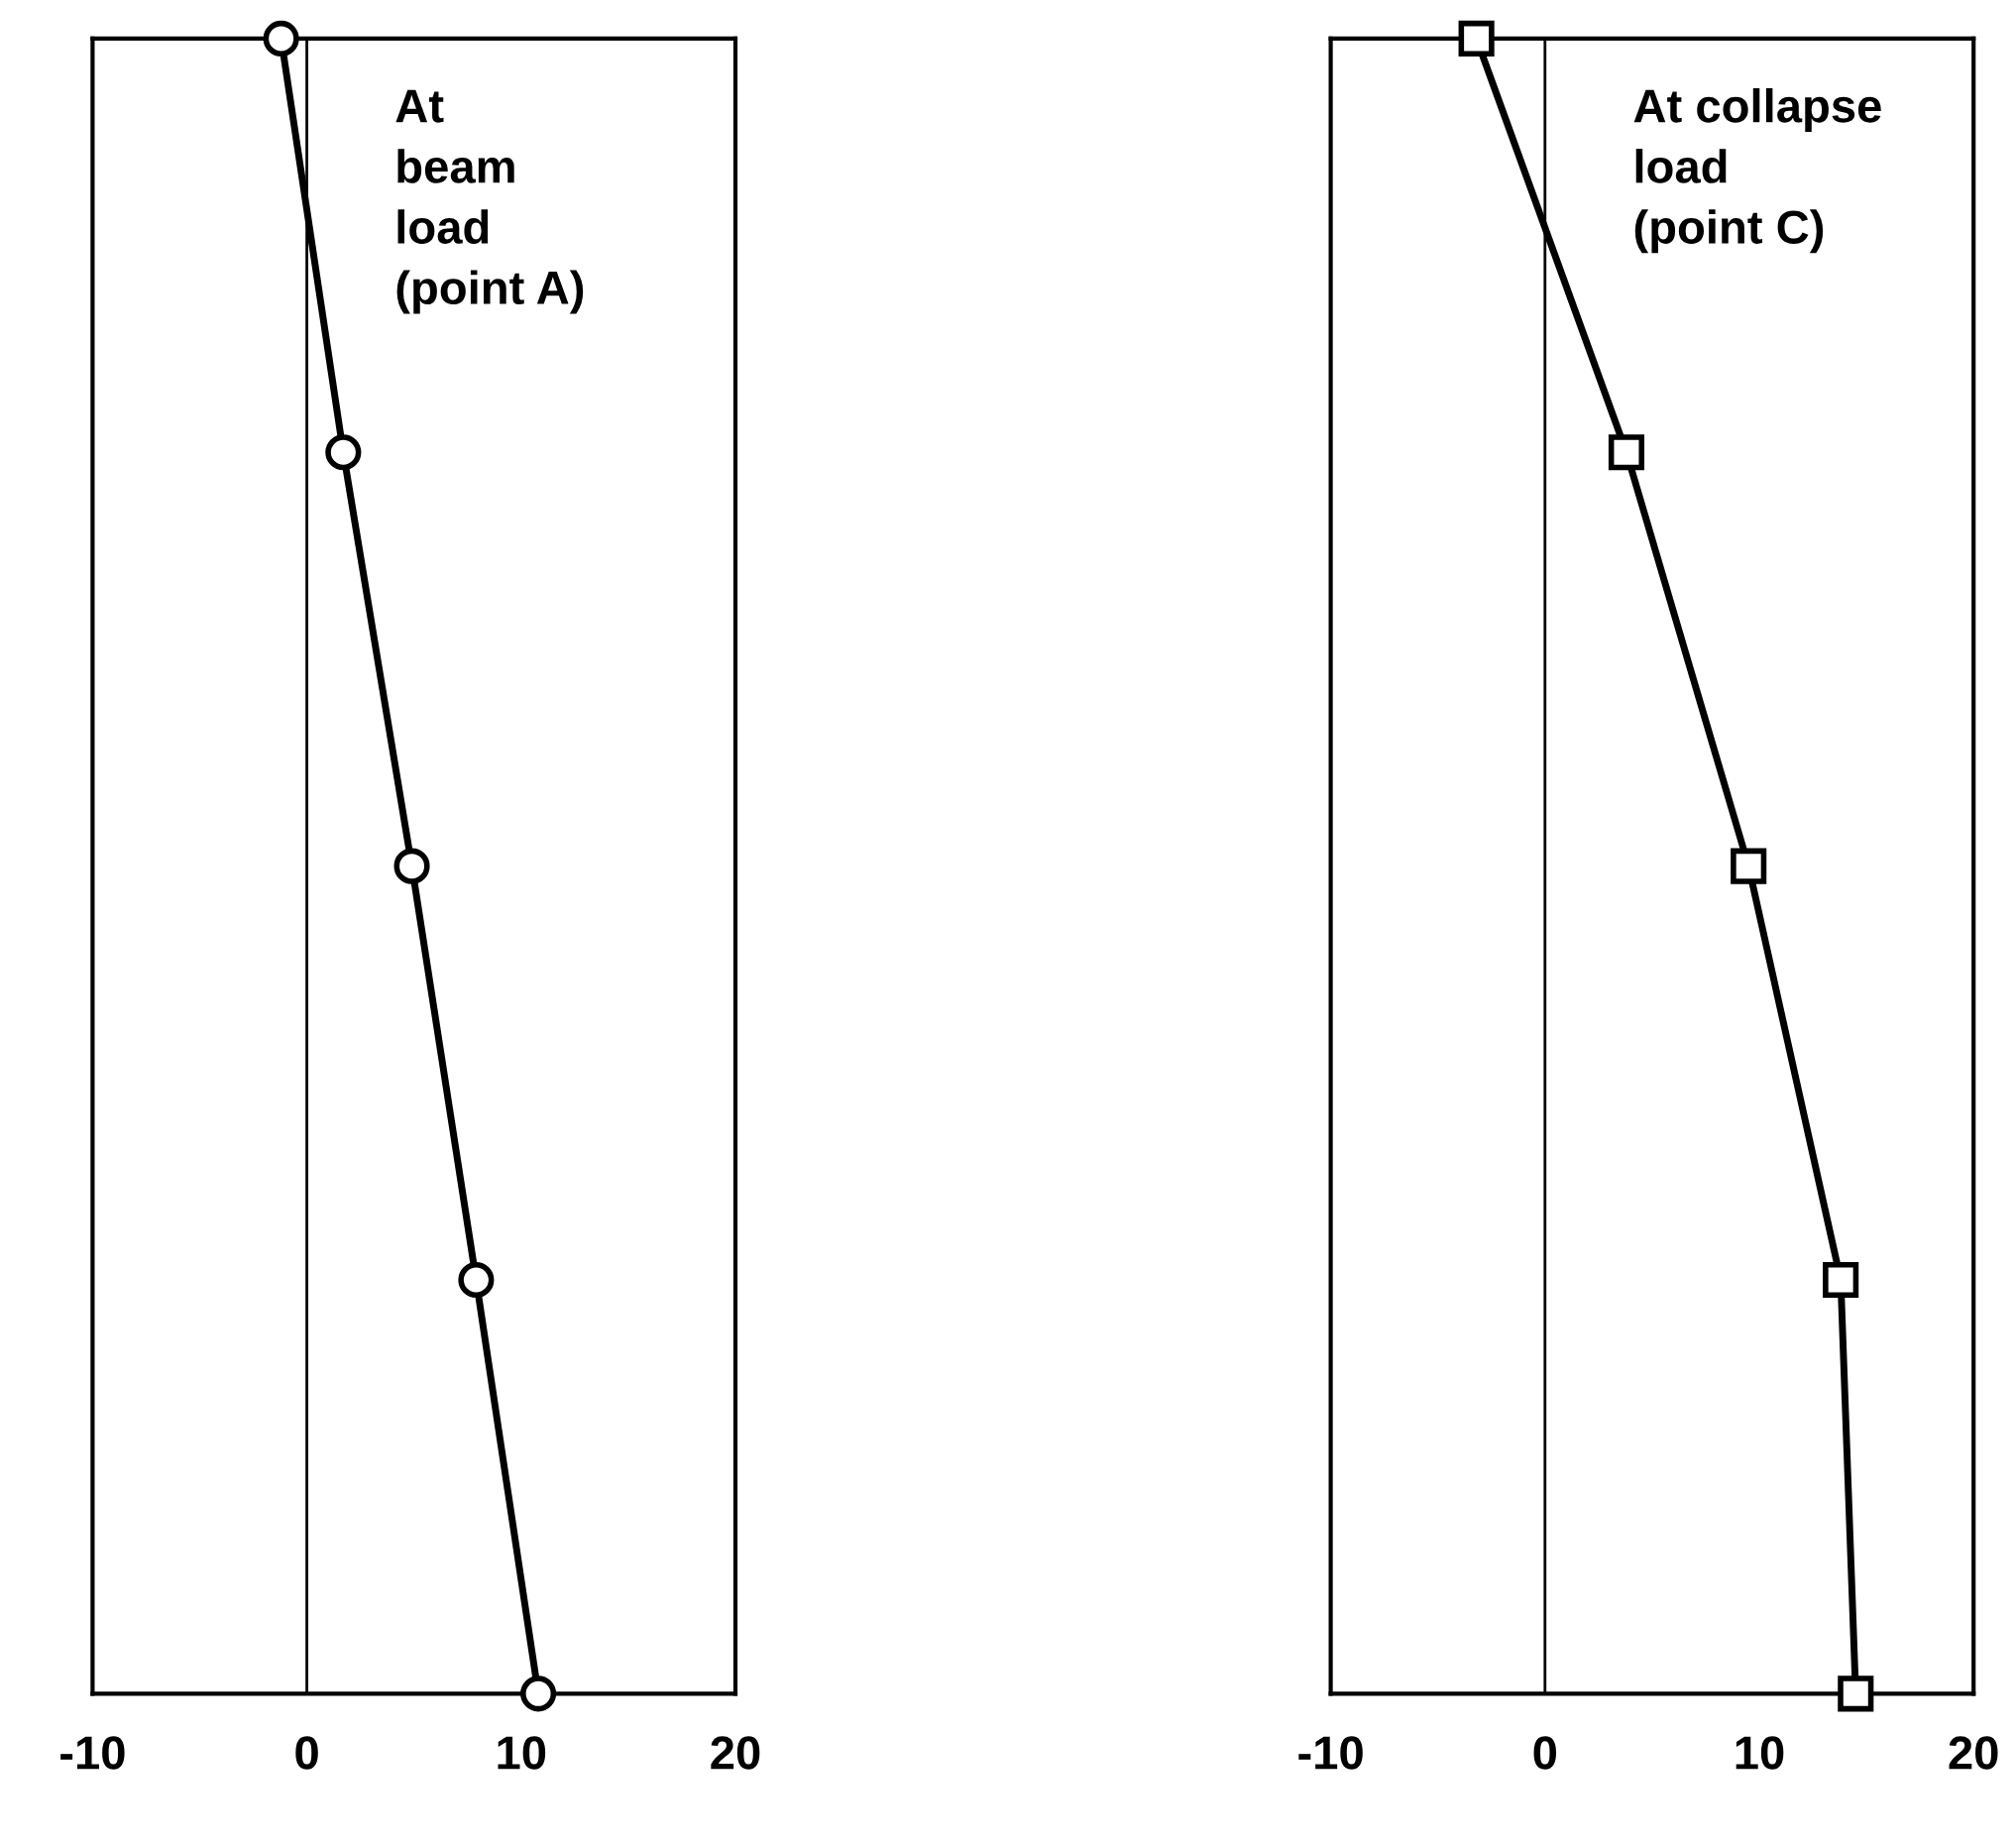 Image resolution: width=2016 pixels, height=1848 pixels. I want to click on annotation: At collapse load (point C), so click(1757, 171).